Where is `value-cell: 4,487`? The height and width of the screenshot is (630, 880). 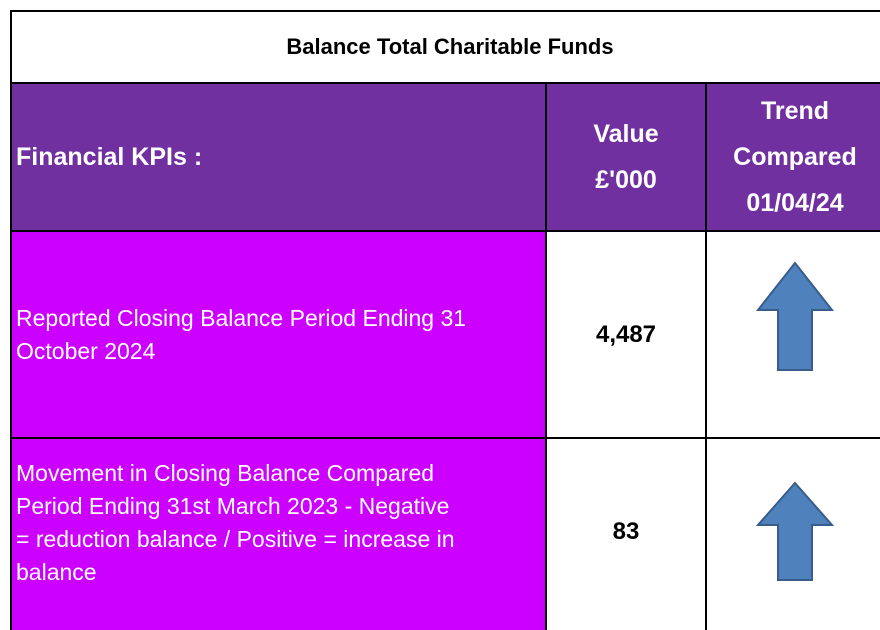 value-cell: 4,487 is located at coordinates (626, 334).